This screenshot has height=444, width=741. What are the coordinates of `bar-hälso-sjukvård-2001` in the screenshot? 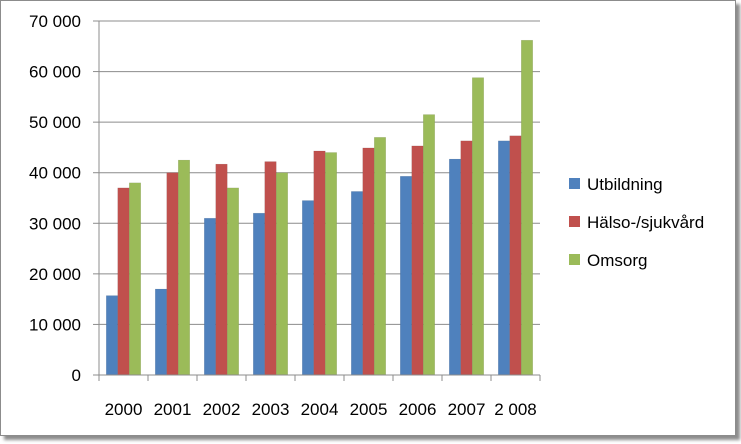 It's located at (172, 274).